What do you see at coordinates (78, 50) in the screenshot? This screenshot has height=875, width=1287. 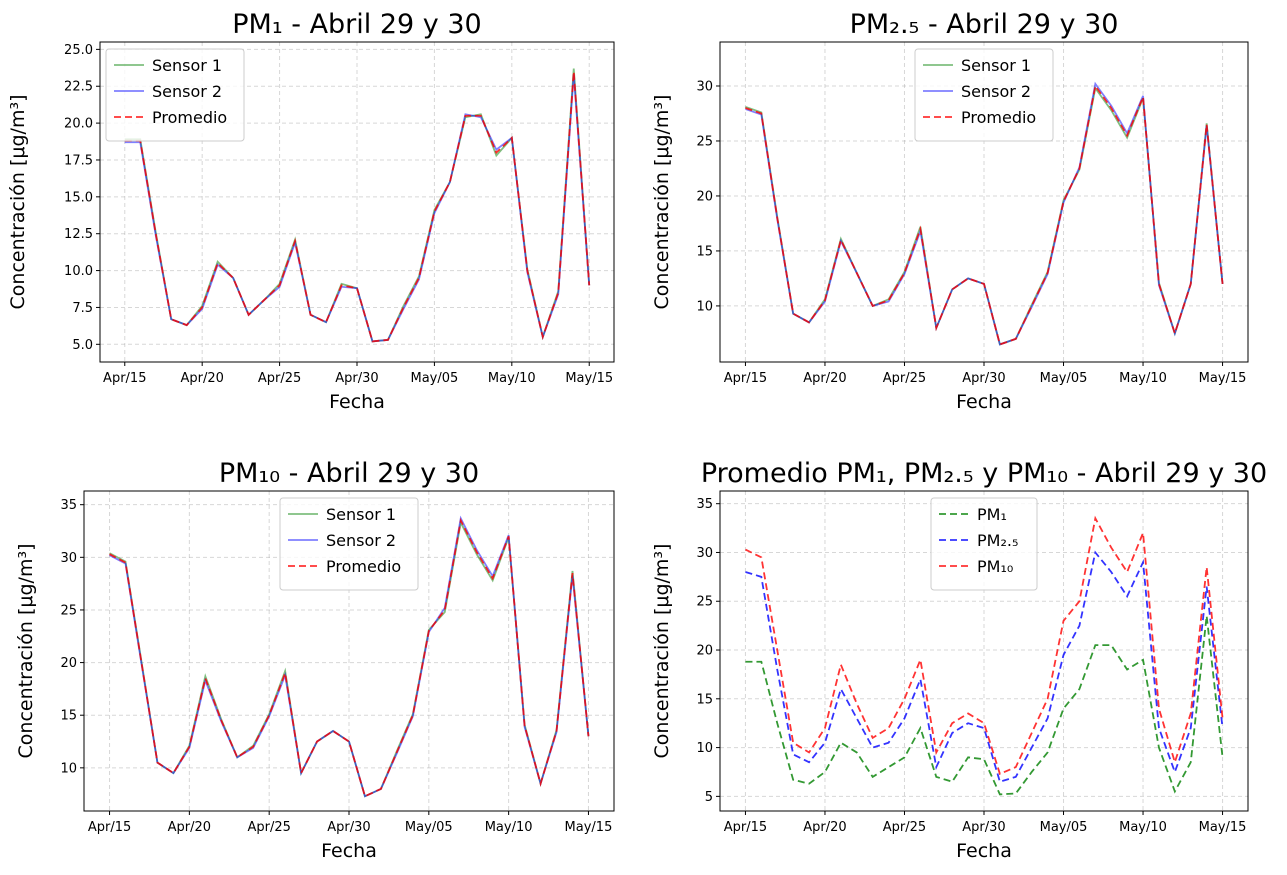 I see `y-tick-label: 25.0` at bounding box center [78, 50].